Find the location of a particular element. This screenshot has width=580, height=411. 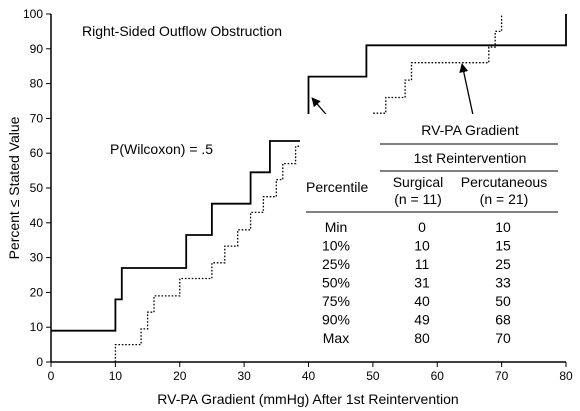

table-cell-surgical: 11 is located at coordinates (422, 264).